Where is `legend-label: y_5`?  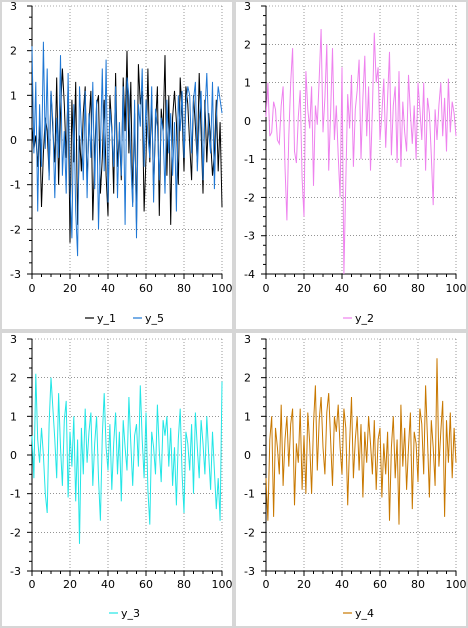 legend-label: y_5 is located at coordinates (154, 318).